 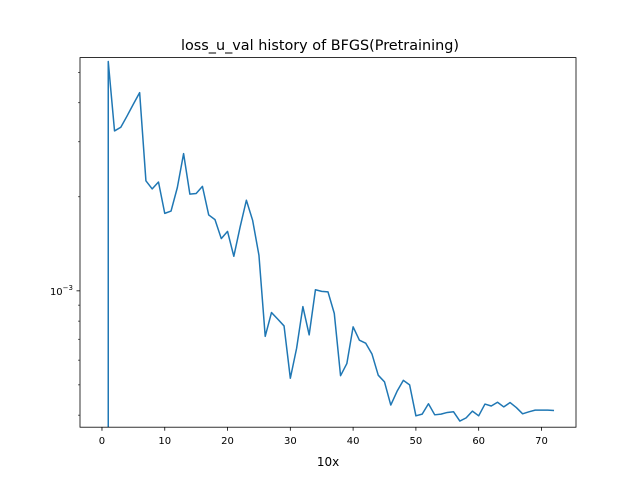 What do you see at coordinates (416, 441) in the screenshot?
I see `x-tick-label: 50` at bounding box center [416, 441].